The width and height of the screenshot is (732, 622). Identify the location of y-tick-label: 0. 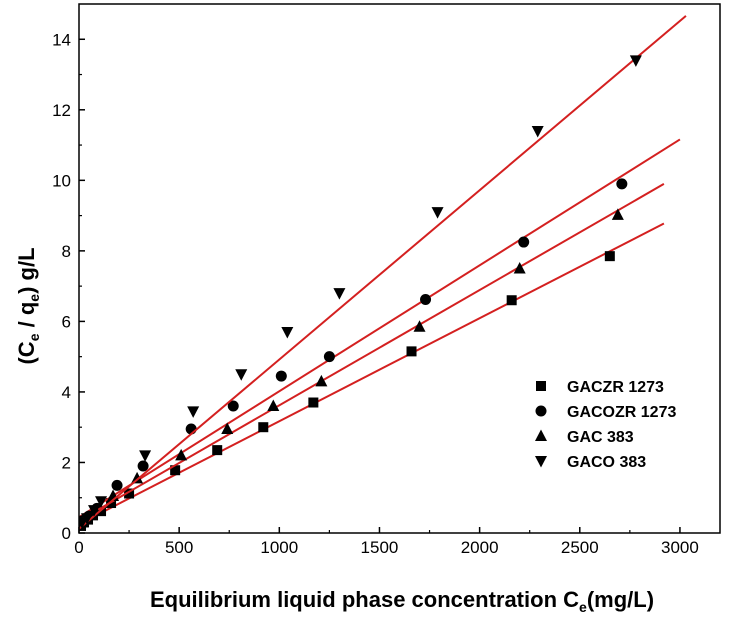
(66, 533).